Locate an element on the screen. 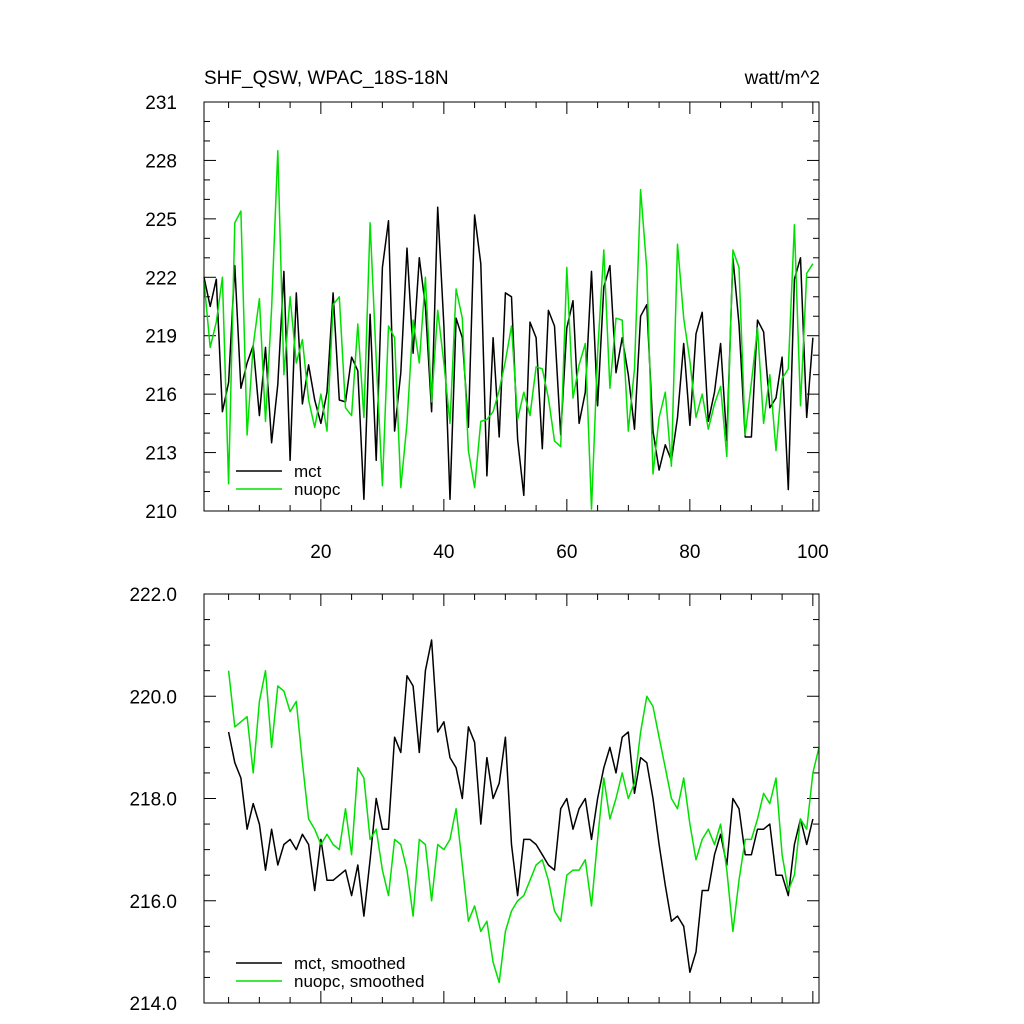 This screenshot has width=1024, height=1024. x-tick-label: 60 is located at coordinates (566, 552).